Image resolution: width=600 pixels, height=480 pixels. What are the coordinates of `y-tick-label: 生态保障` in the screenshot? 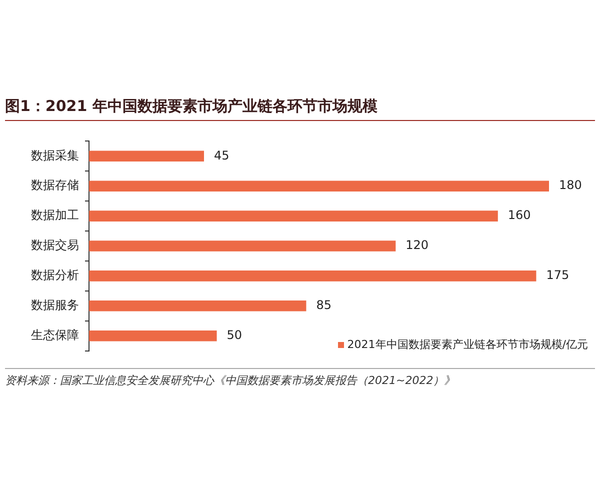 It's located at (55, 335).